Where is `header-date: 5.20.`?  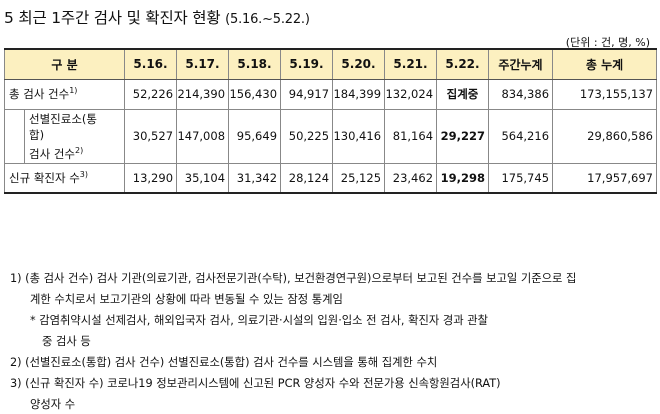
header-date: 5.20. is located at coordinates (359, 64).